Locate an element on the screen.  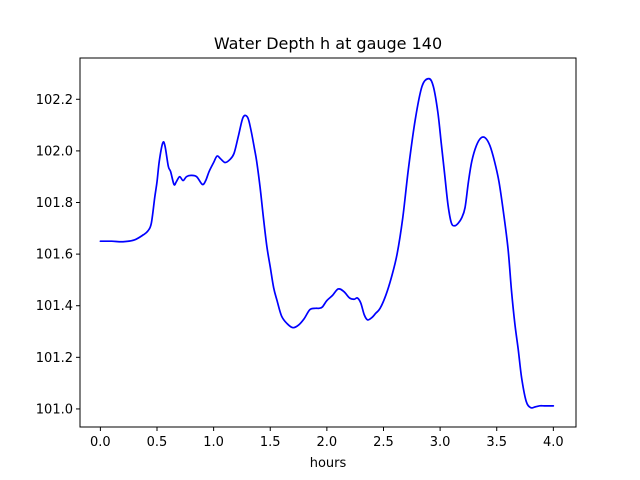
y-axis: 101.0 101.2 101.4 101.6 101.8 102.0 102.2 is located at coordinates (58, 255).